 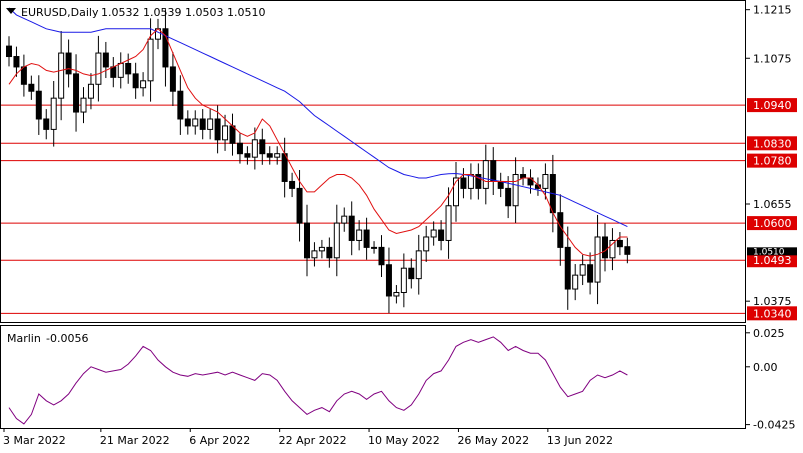 I want to click on current-price-box, so click(x=772, y=251).